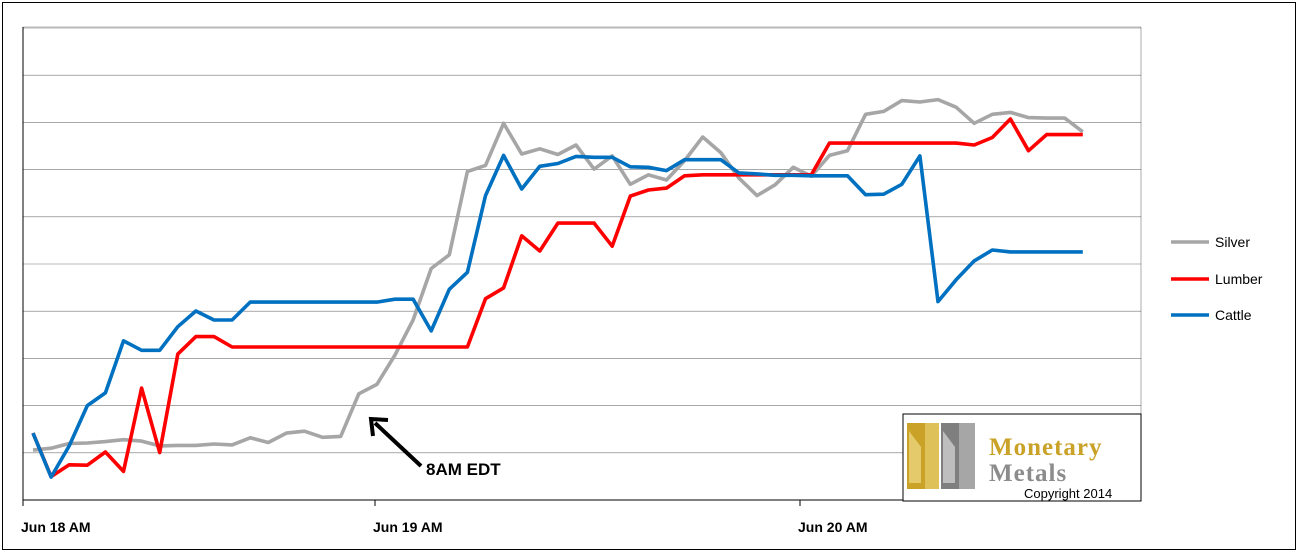  I want to click on logo-line2: Metals, so click(1028, 473).